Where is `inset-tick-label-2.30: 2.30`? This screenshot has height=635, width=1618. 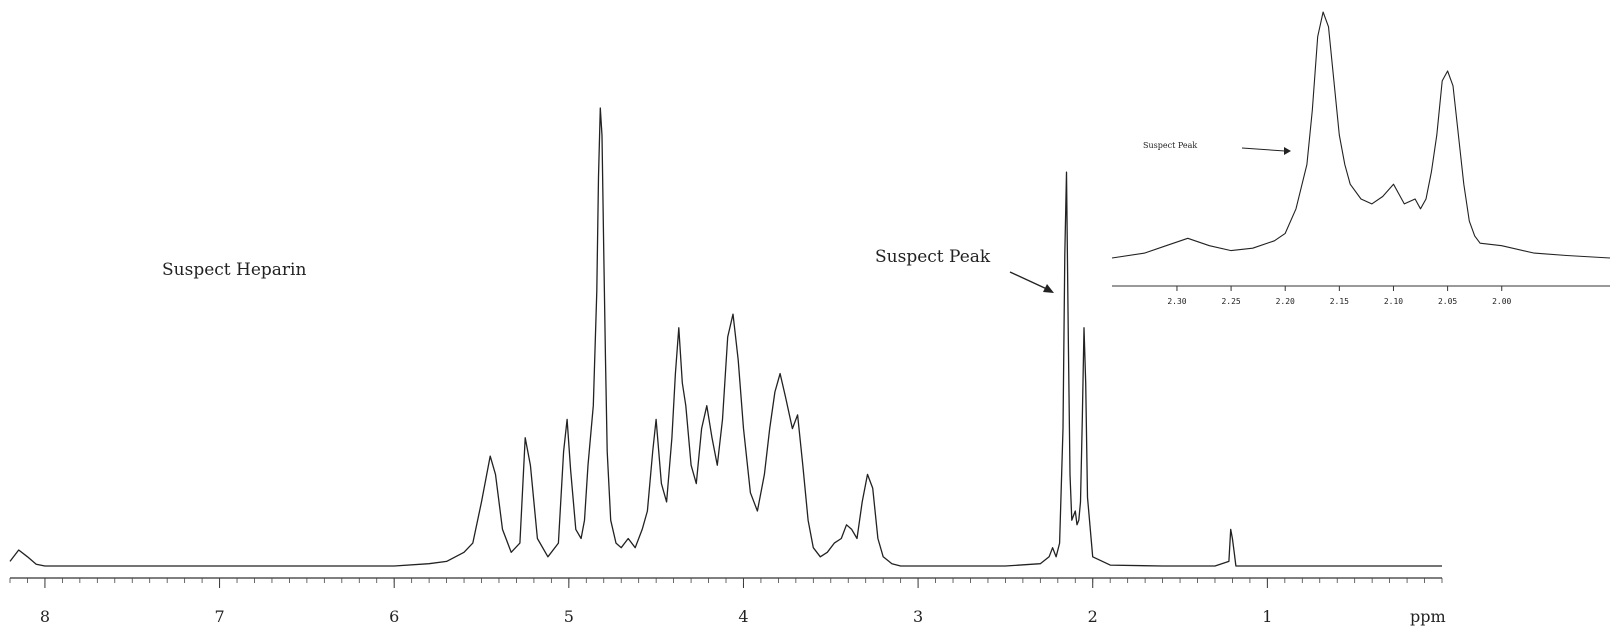 inset-tick-label-2.30: 2.30 is located at coordinates (1176, 301).